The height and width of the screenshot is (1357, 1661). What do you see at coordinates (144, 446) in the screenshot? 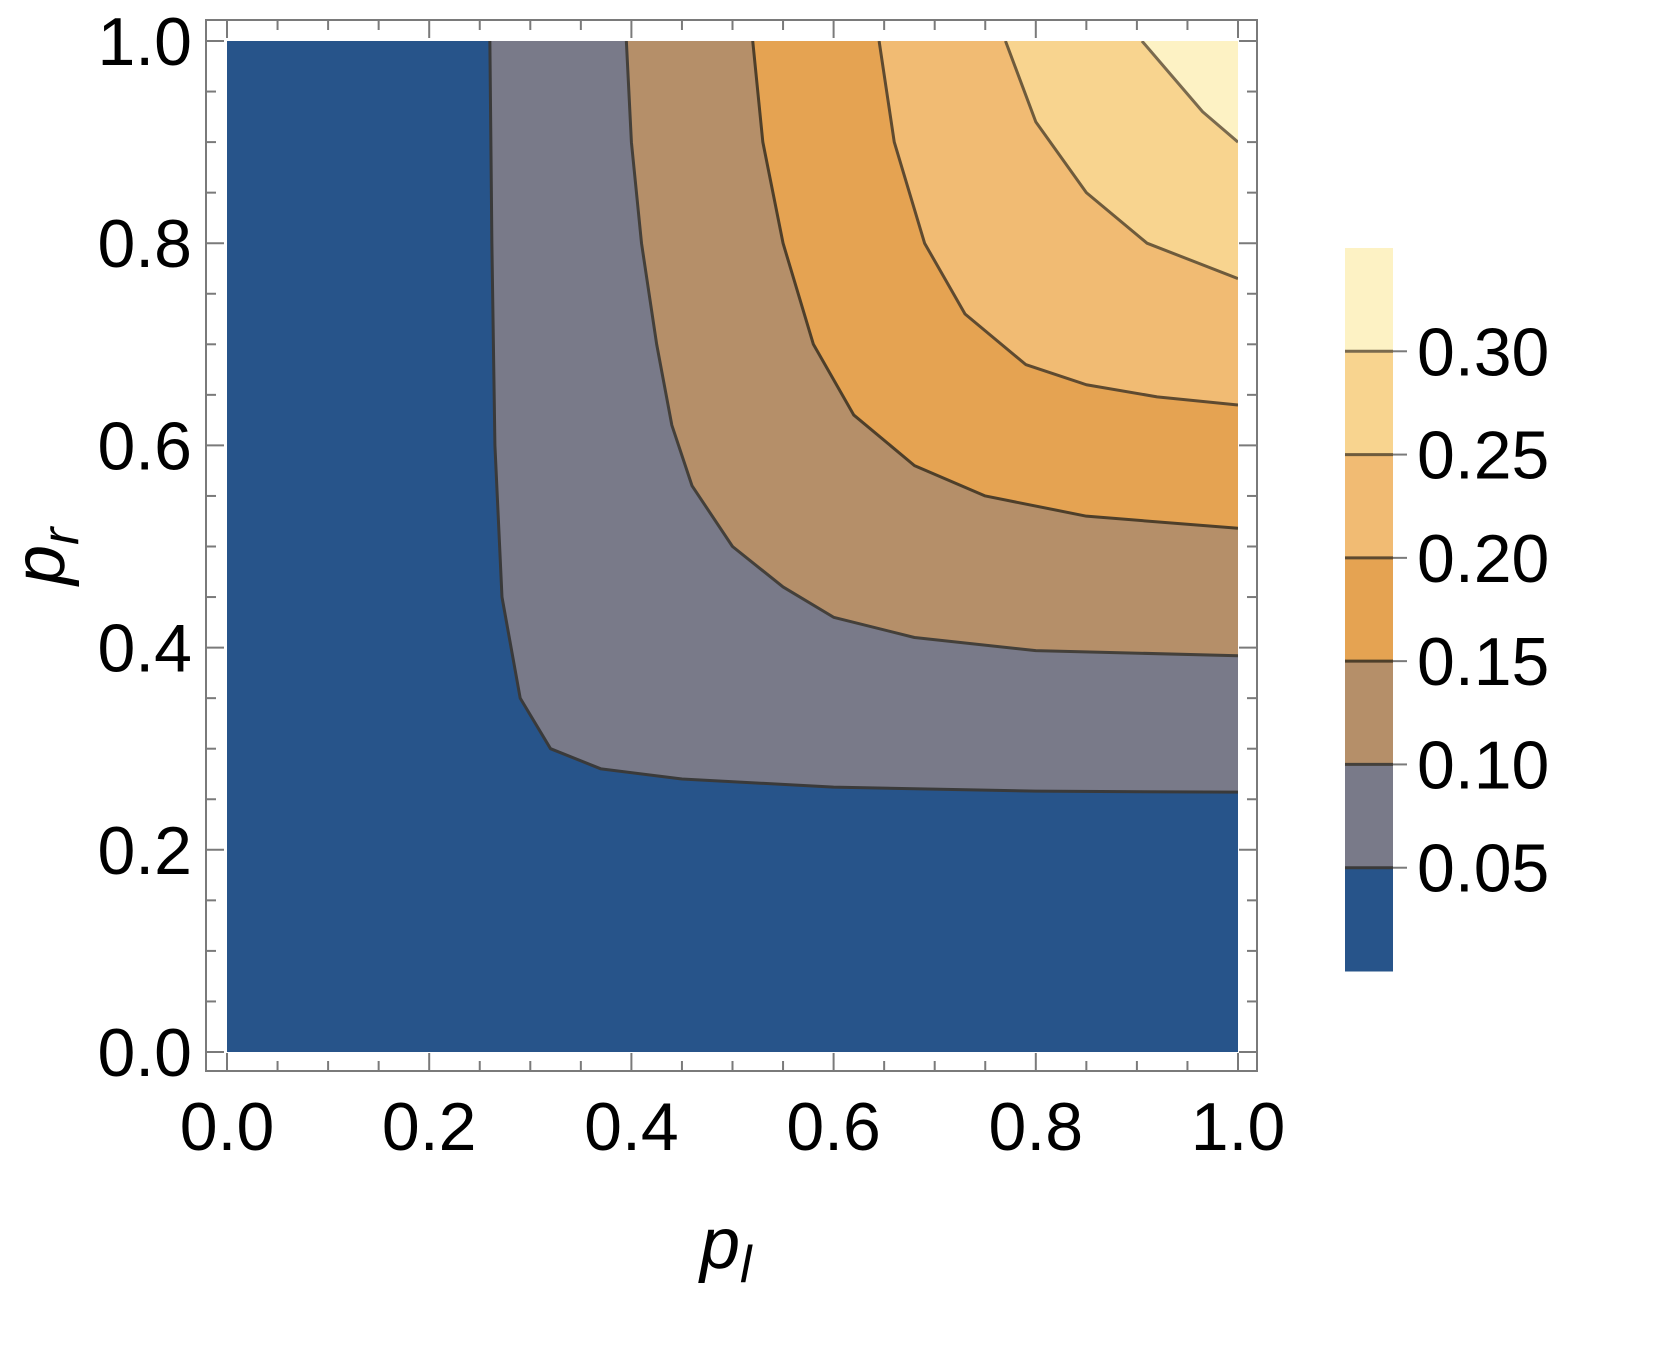
I see `y-tick-label: 0.6` at bounding box center [144, 446].